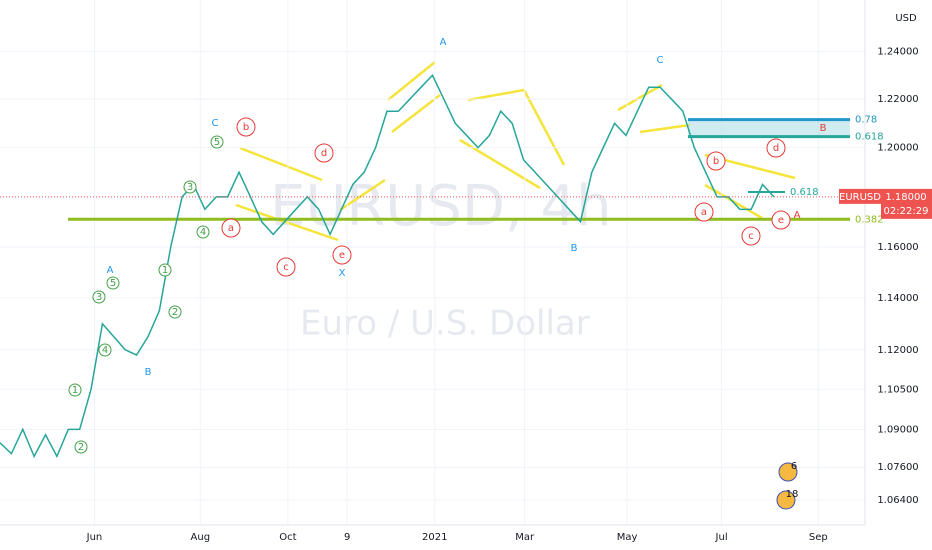 The width and height of the screenshot is (932, 550). What do you see at coordinates (897, 500) in the screenshot?
I see `y-tick-label: 1.06400` at bounding box center [897, 500].